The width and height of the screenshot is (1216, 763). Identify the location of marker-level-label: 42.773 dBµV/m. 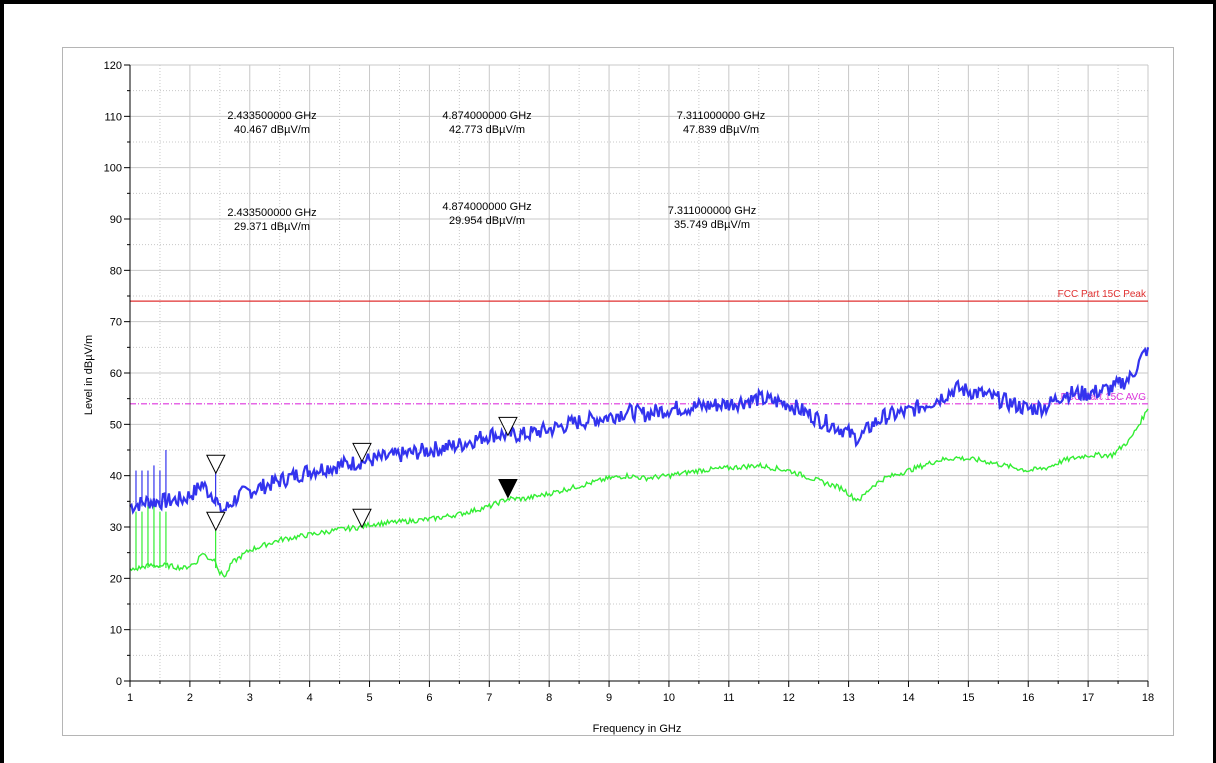
(487, 130).